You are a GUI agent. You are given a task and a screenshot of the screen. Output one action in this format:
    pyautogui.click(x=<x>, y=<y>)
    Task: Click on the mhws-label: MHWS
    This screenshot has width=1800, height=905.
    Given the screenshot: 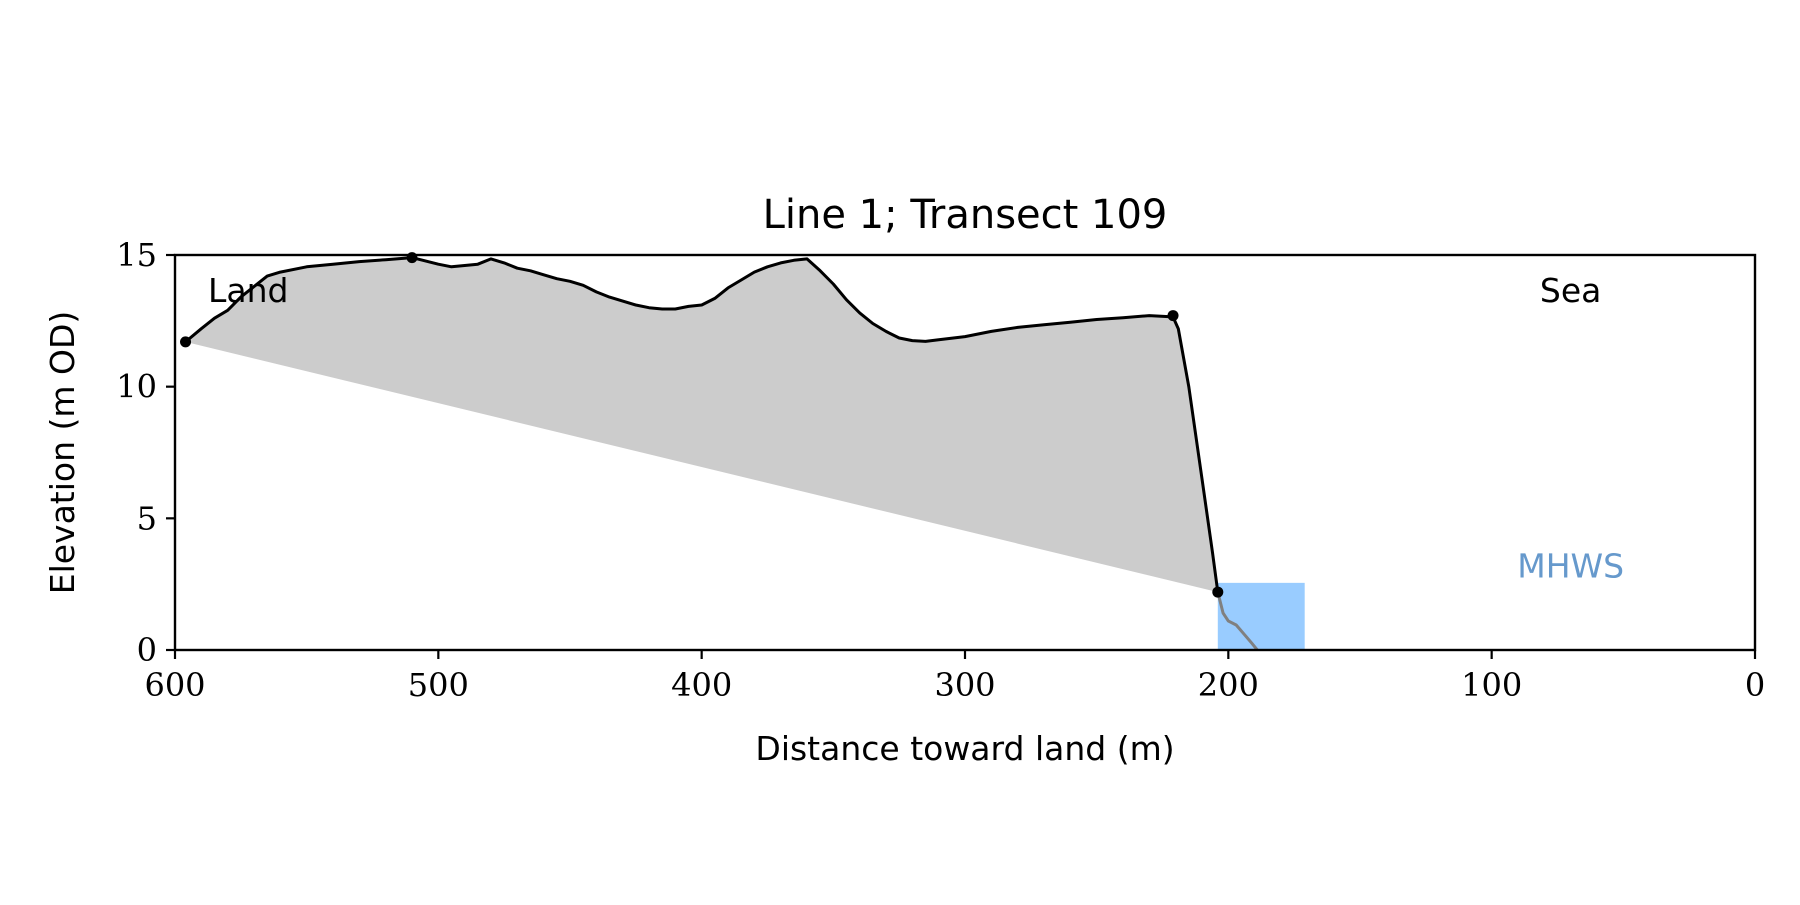 What is the action you would take?
    pyautogui.click(x=1570, y=566)
    